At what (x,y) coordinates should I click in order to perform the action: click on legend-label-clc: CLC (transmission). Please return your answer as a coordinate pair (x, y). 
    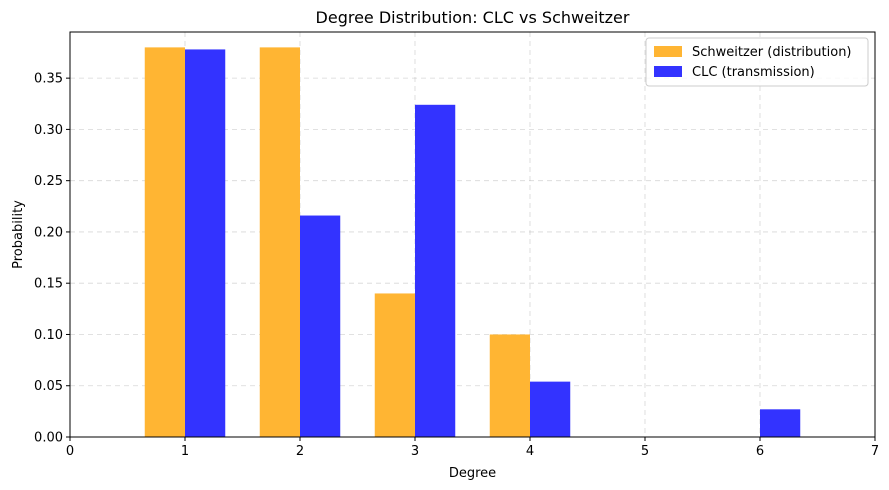
    Looking at the image, I should click on (753, 72).